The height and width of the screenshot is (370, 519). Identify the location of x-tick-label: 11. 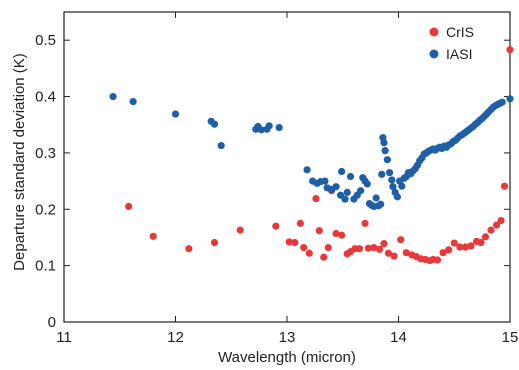
(64, 337).